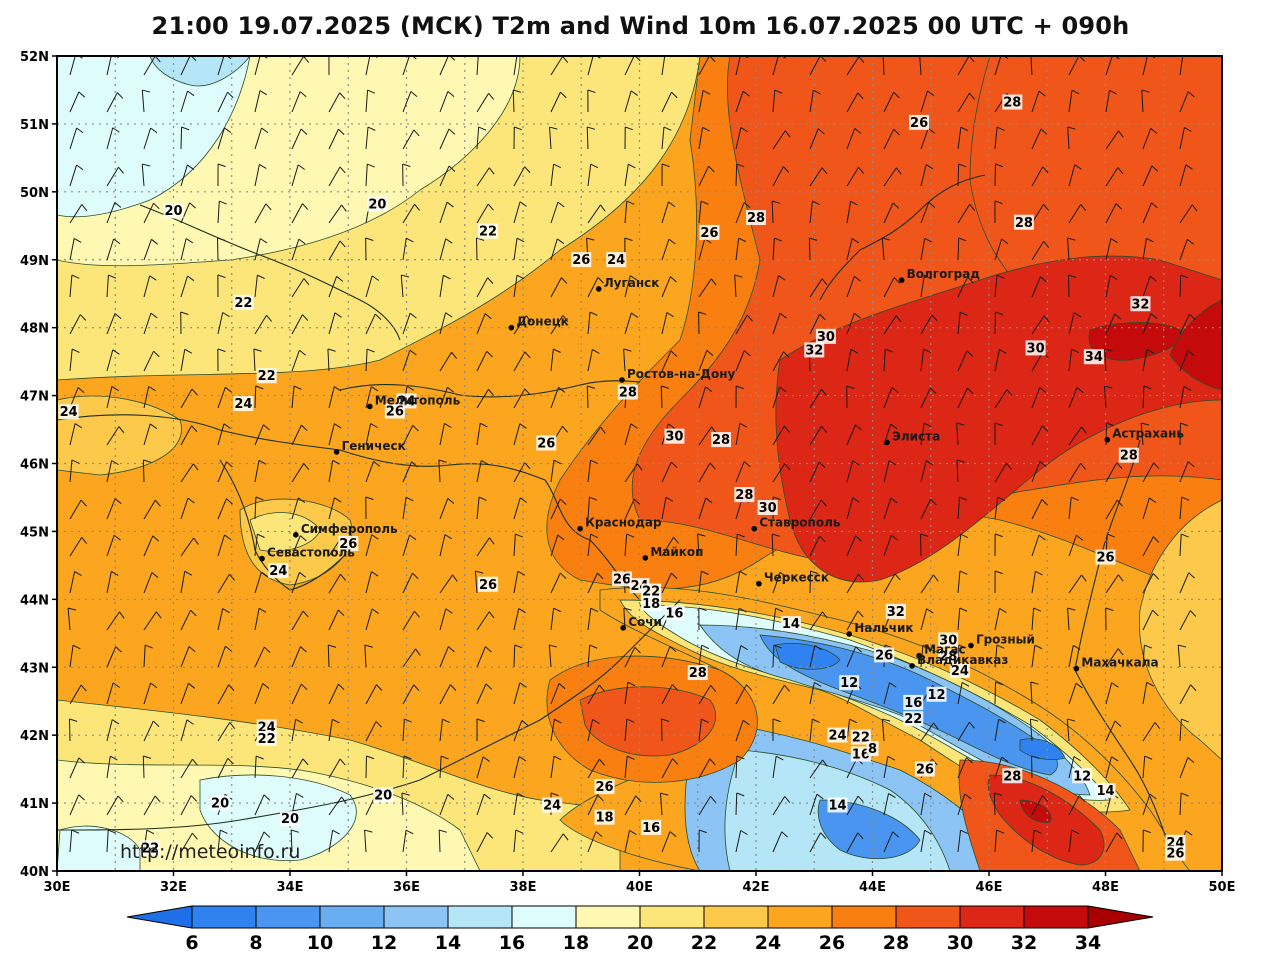  Describe the element at coordinates (290, 819) in the screenshot. I see `contour-label-text: 20` at that location.